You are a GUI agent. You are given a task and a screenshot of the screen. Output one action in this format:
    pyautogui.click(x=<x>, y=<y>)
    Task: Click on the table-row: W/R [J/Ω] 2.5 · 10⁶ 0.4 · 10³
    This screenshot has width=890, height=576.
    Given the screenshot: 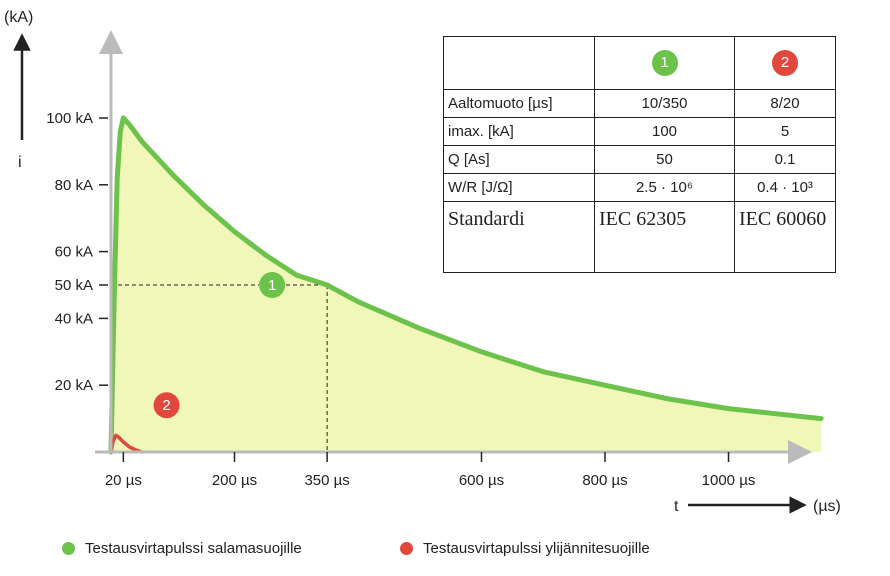 What is the action you would take?
    pyautogui.click(x=639, y=187)
    